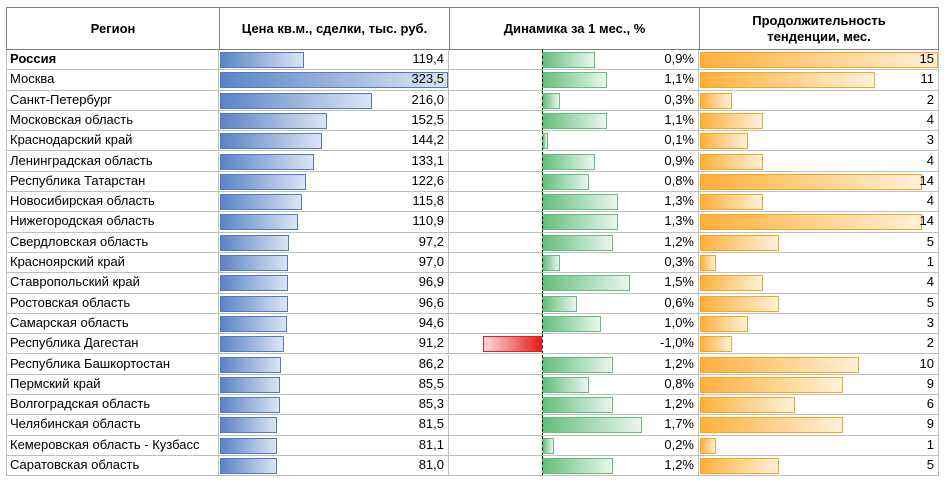 Image resolution: width=952 pixels, height=486 pixels. I want to click on change-value: 1,2%, so click(679, 404).